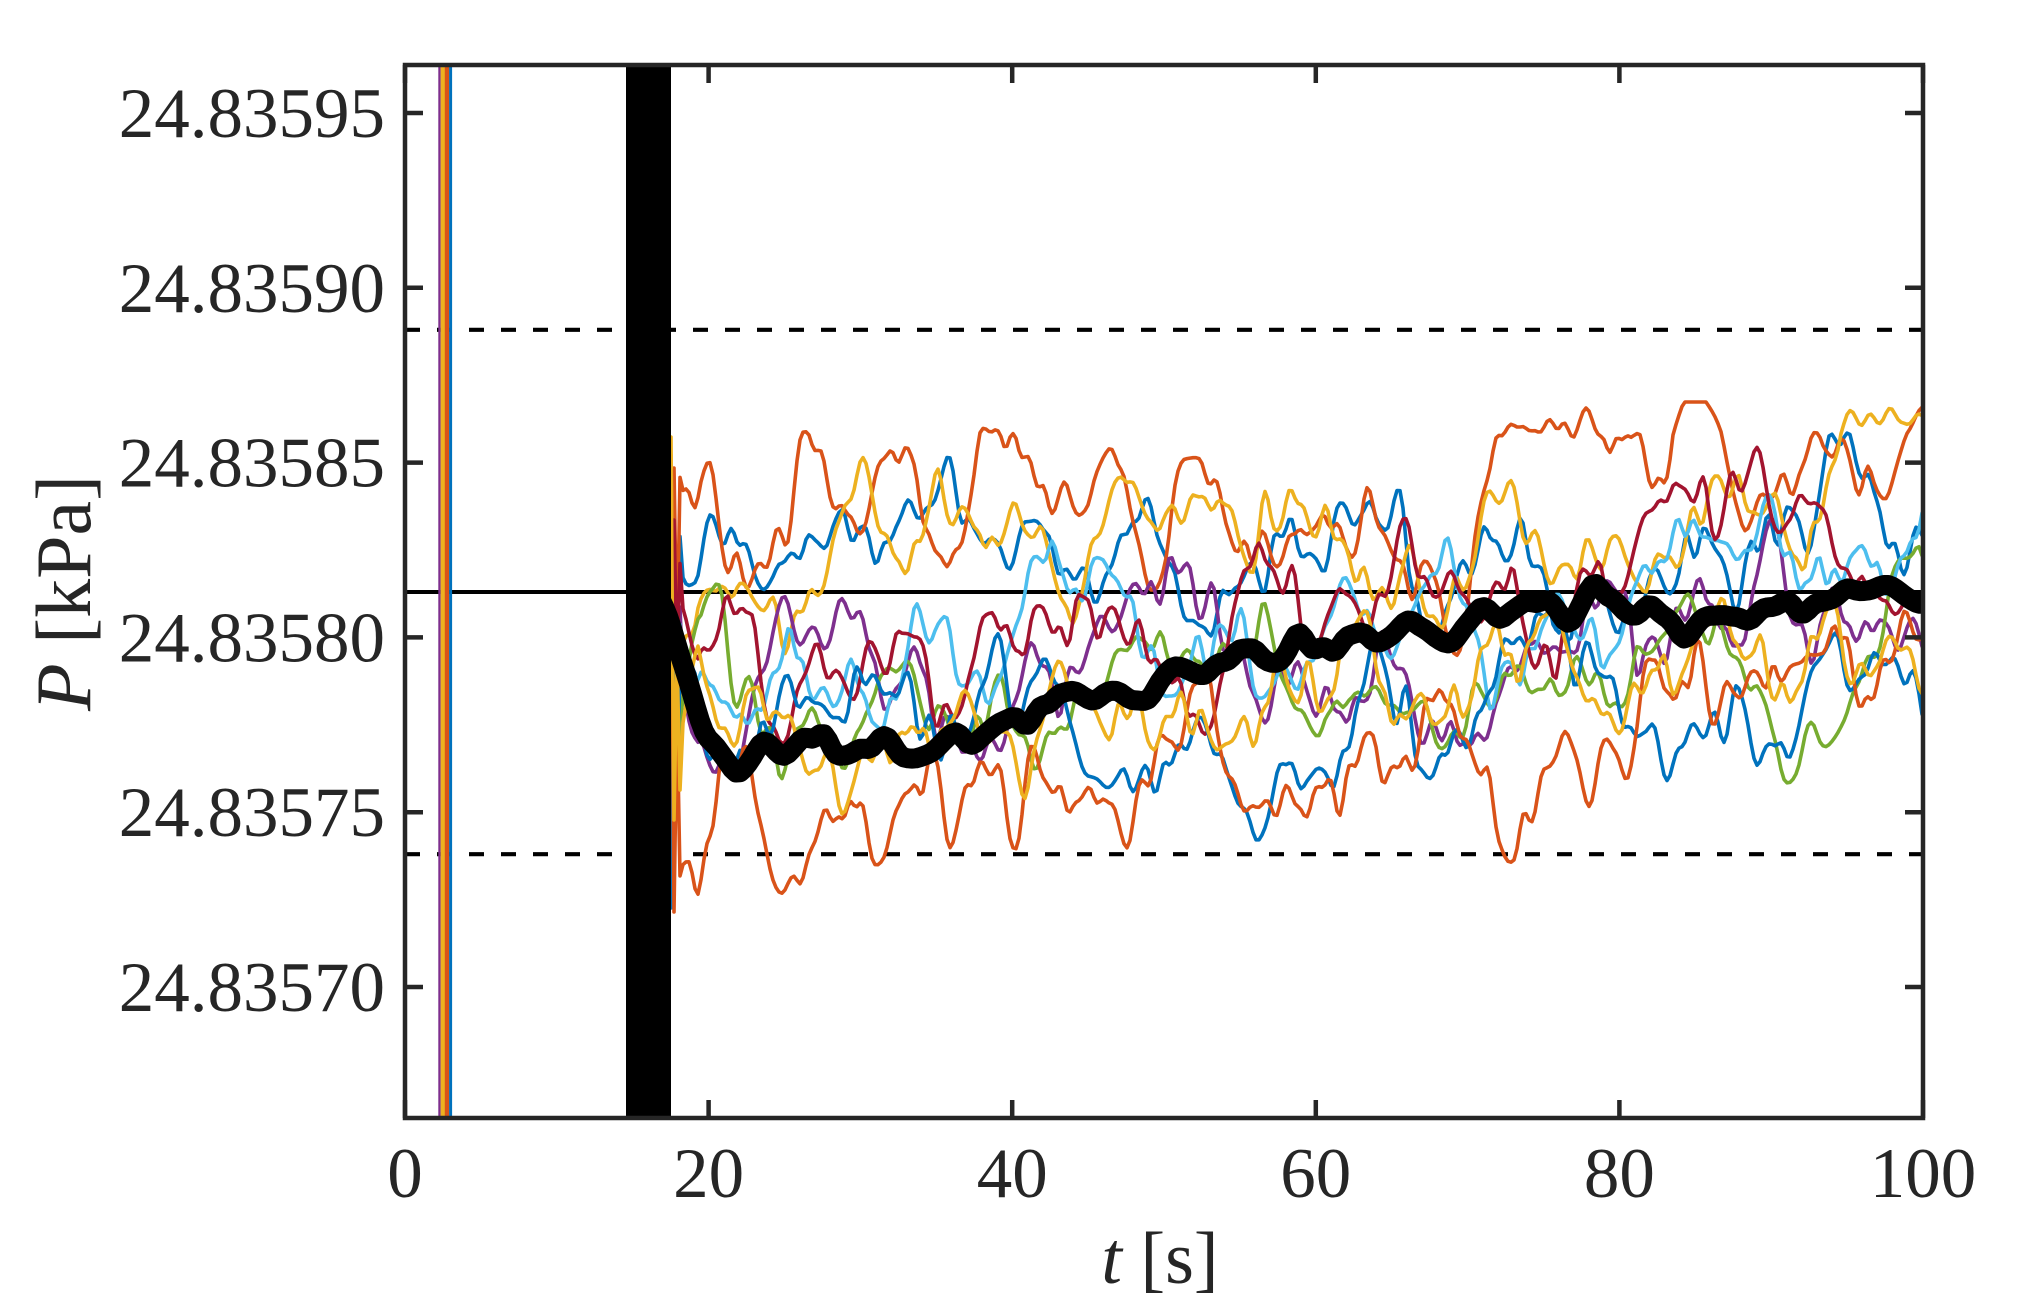 Image resolution: width=2025 pixels, height=1316 pixels. I want to click on svg-text: 24.83585, so click(252, 464).